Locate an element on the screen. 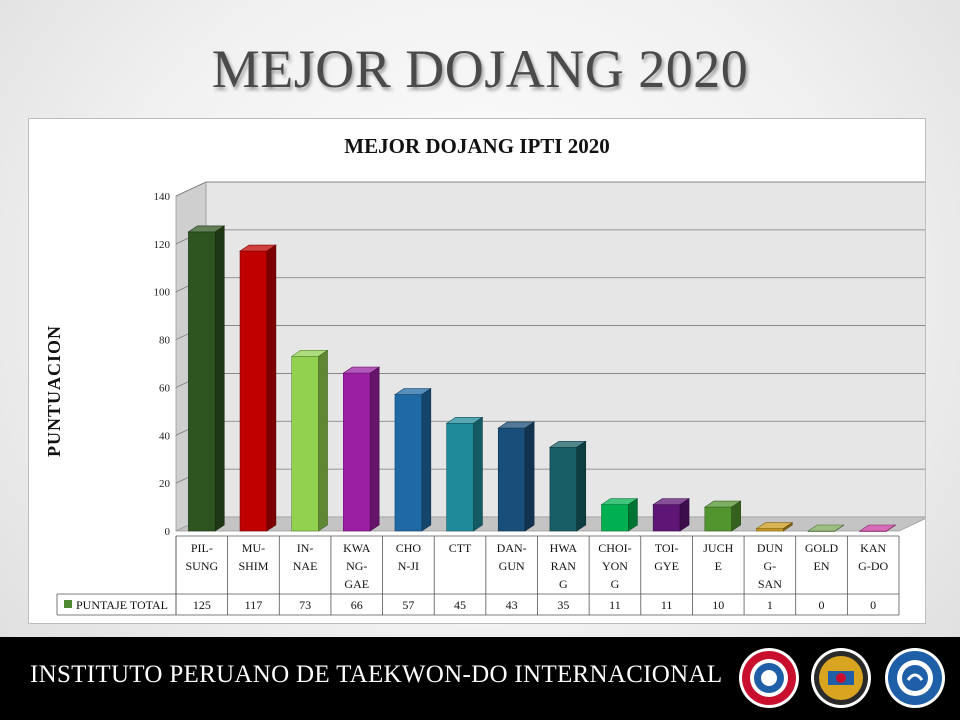  y-tick-label: 80 is located at coordinates (165, 341).